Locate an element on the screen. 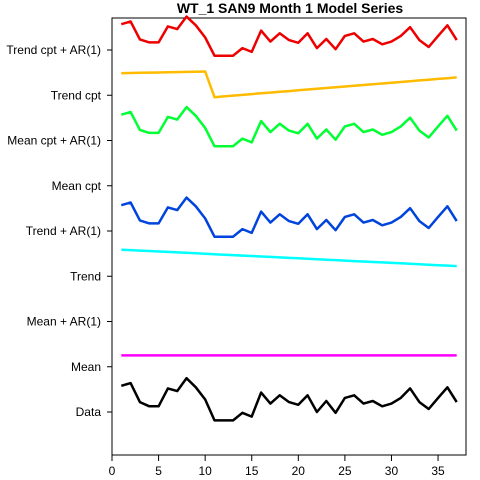  x-tick-label-30: 30 is located at coordinates (392, 471).